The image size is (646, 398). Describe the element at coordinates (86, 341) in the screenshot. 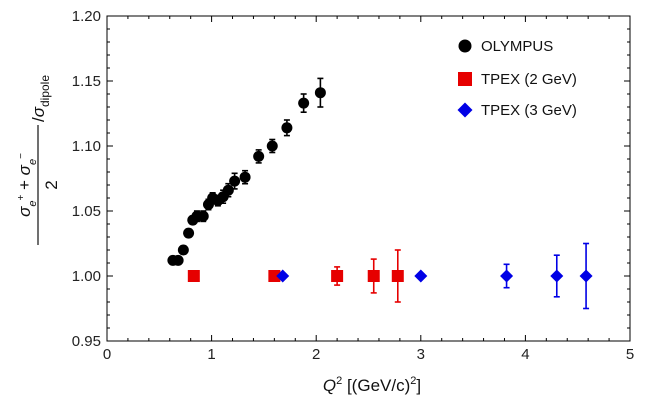

I see `y-tick-label: 0.95` at that location.